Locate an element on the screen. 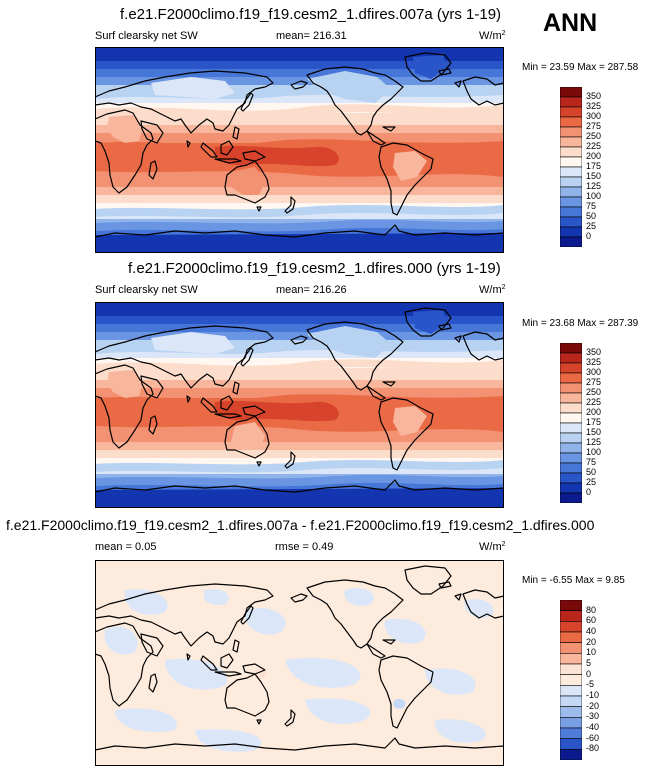  season-label: ANN is located at coordinates (570, 23).